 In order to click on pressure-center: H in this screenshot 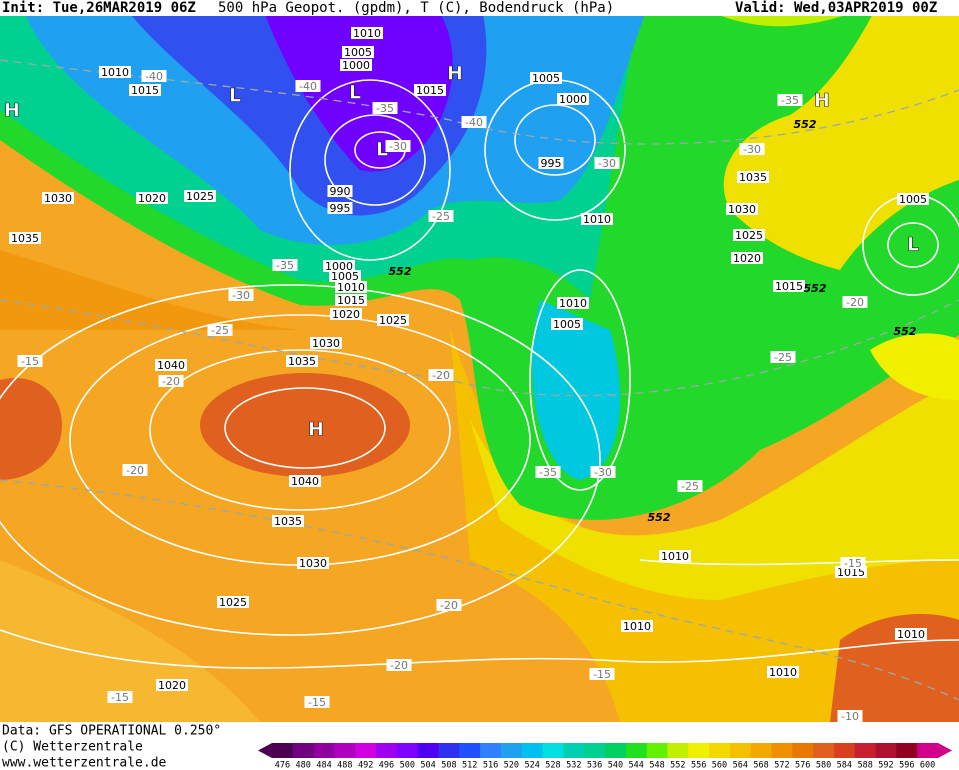, I will do `click(822, 101)`.